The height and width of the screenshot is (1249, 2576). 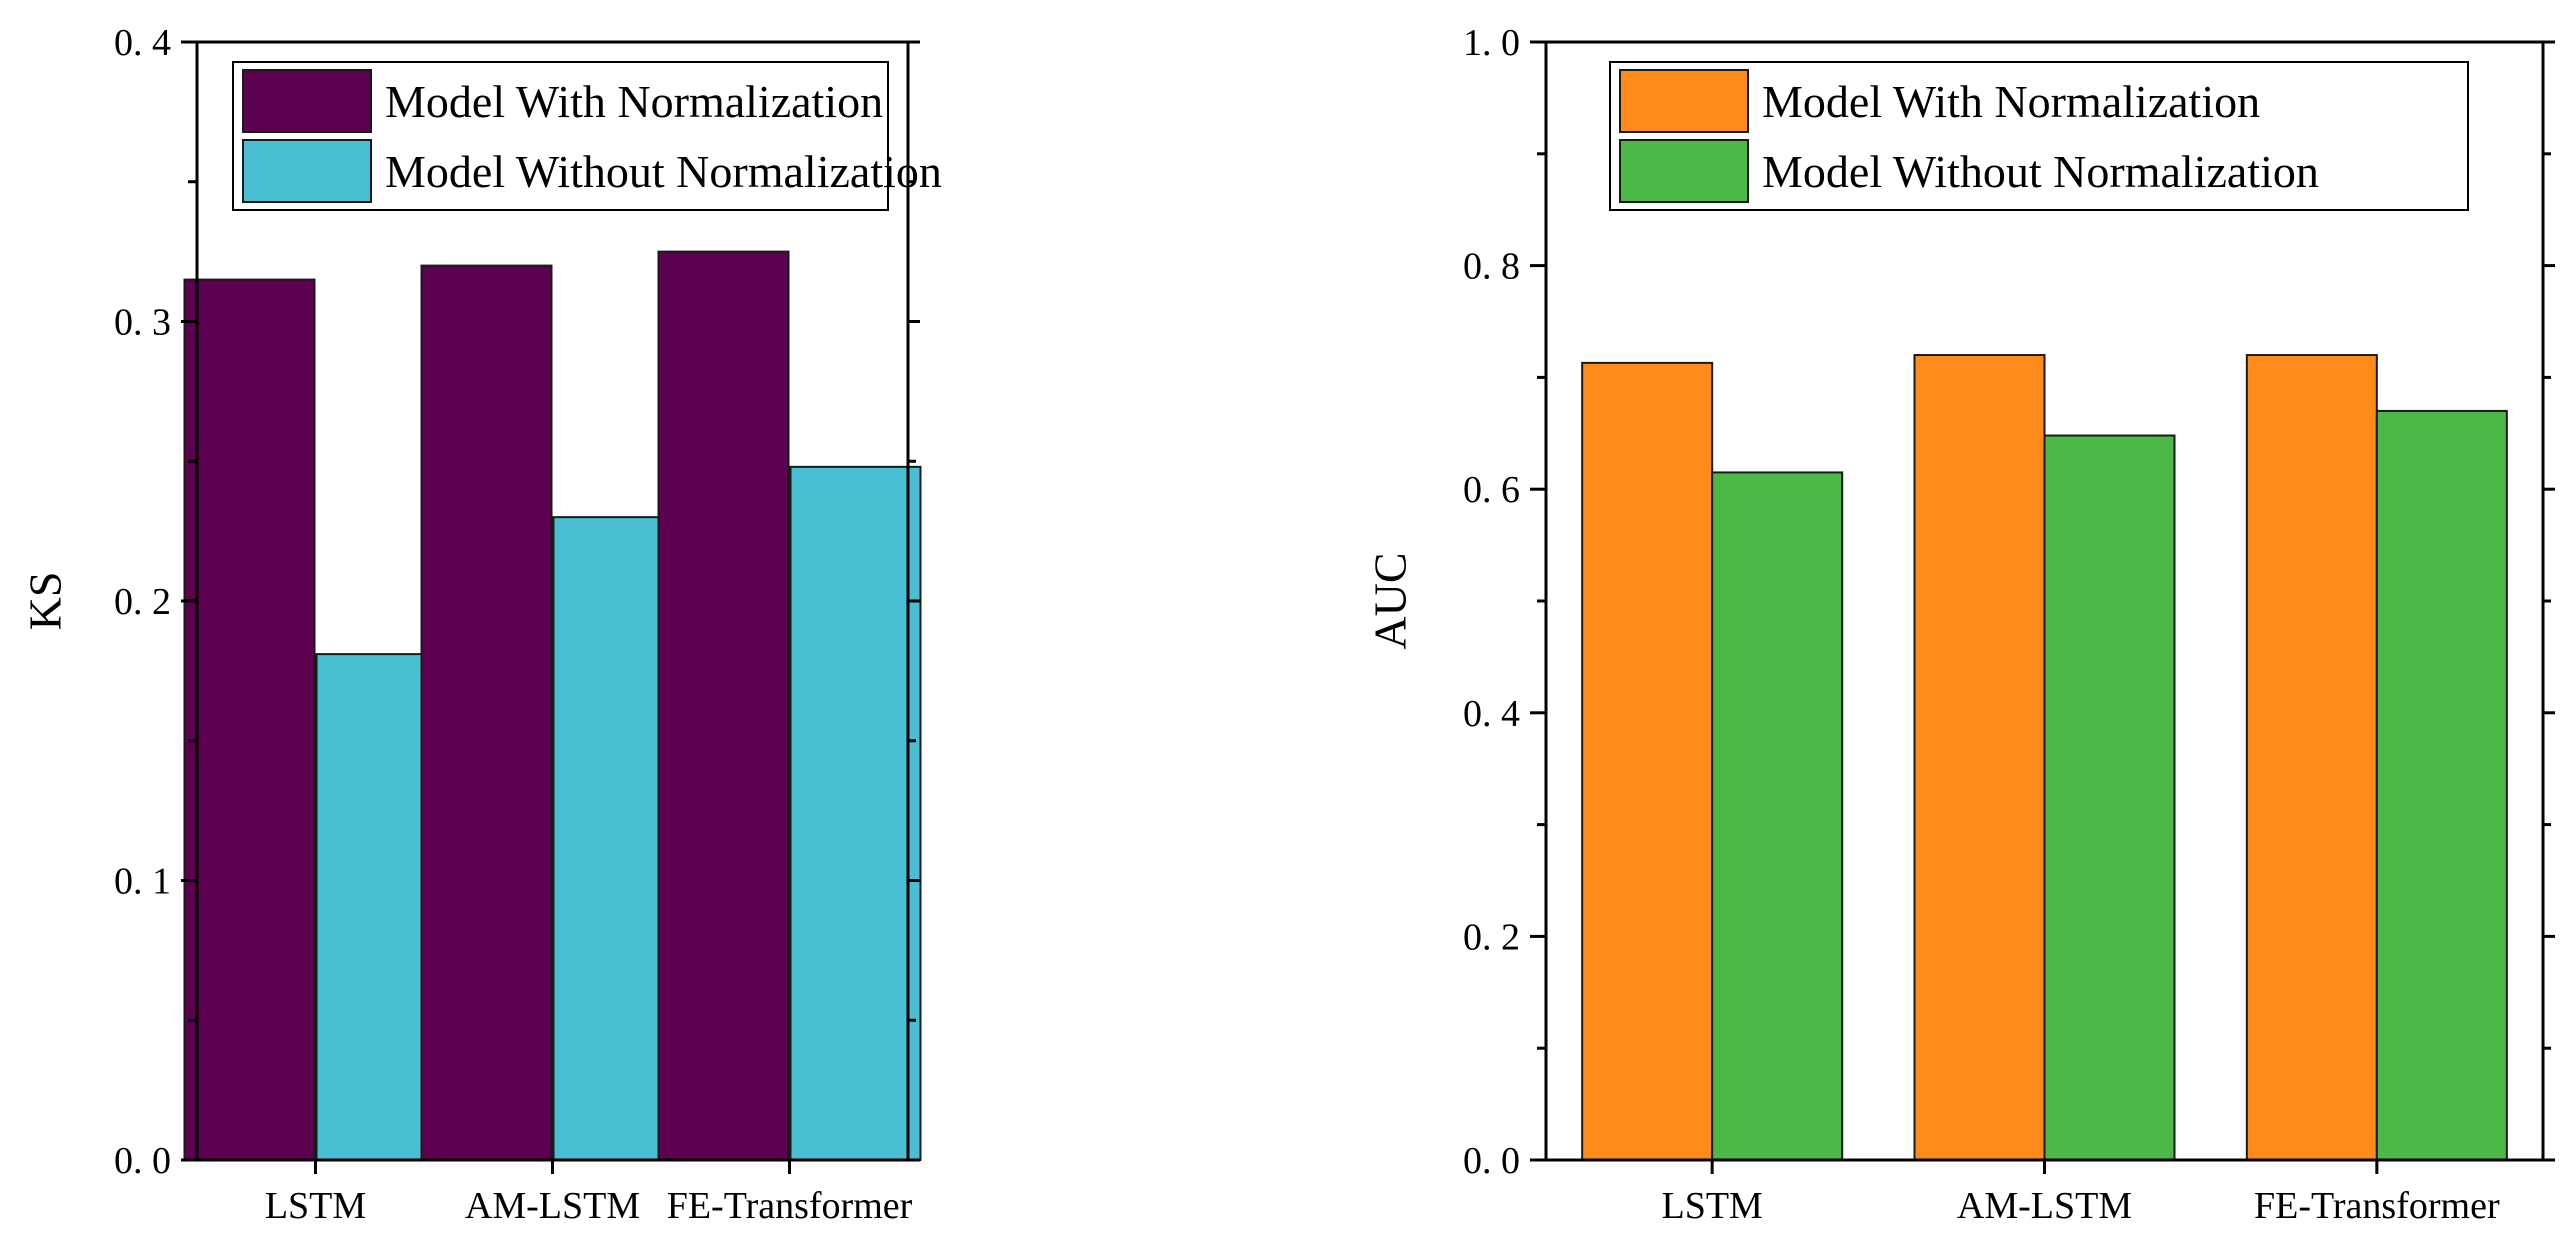 What do you see at coordinates (1491, 43) in the screenshot?
I see `y-tick-label: 1. 0` at bounding box center [1491, 43].